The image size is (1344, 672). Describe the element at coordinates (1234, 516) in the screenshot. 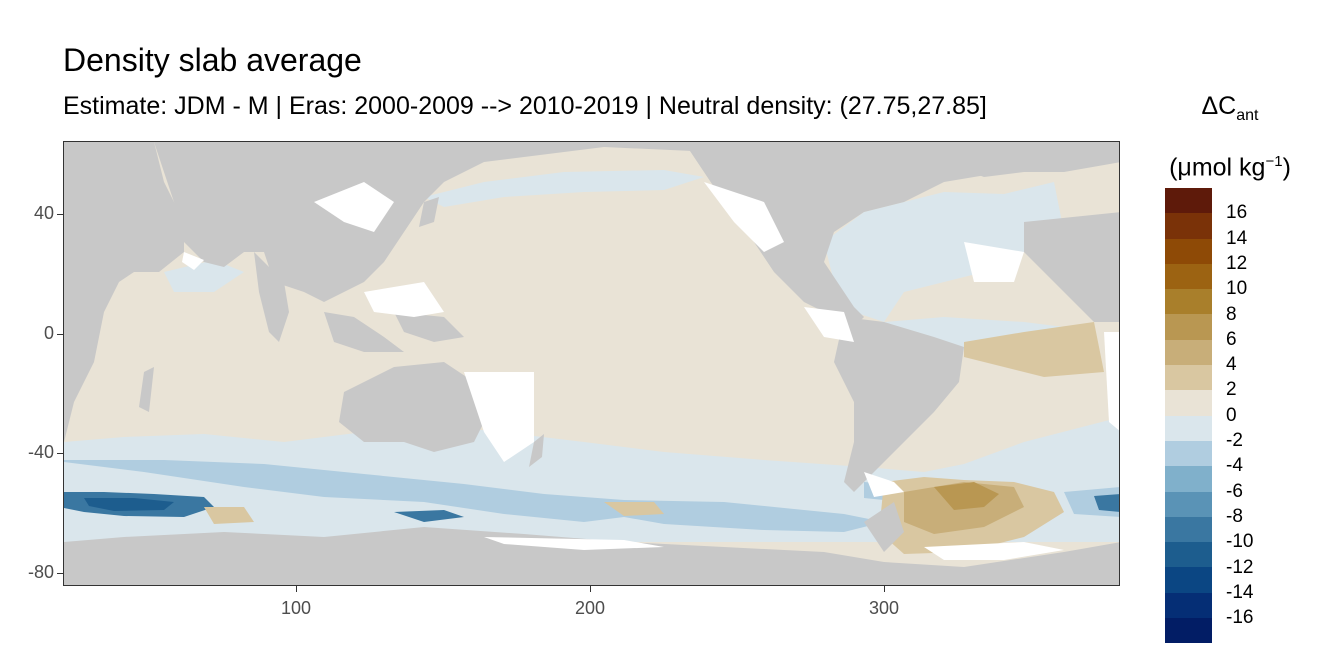

I see `legend-tick-label: -8` at that location.